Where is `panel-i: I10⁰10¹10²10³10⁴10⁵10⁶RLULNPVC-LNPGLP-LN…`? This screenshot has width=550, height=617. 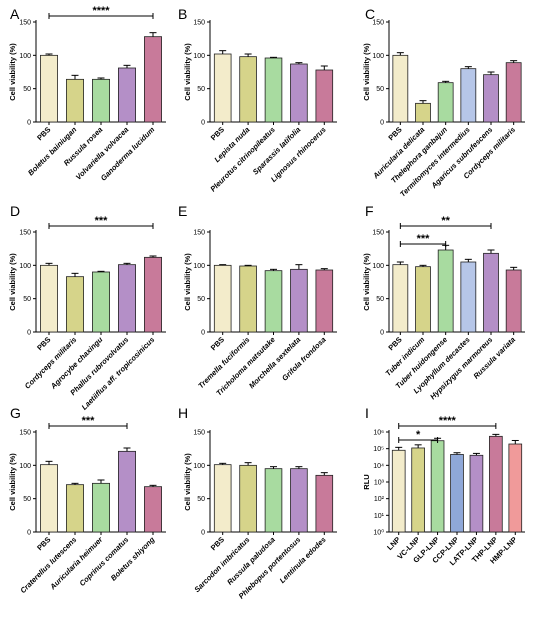
panel-i: I10⁰10¹10²10³10⁴10⁵10⁶RLULNPVC-LNPGLP-LN… is located at coordinates (443, 486).